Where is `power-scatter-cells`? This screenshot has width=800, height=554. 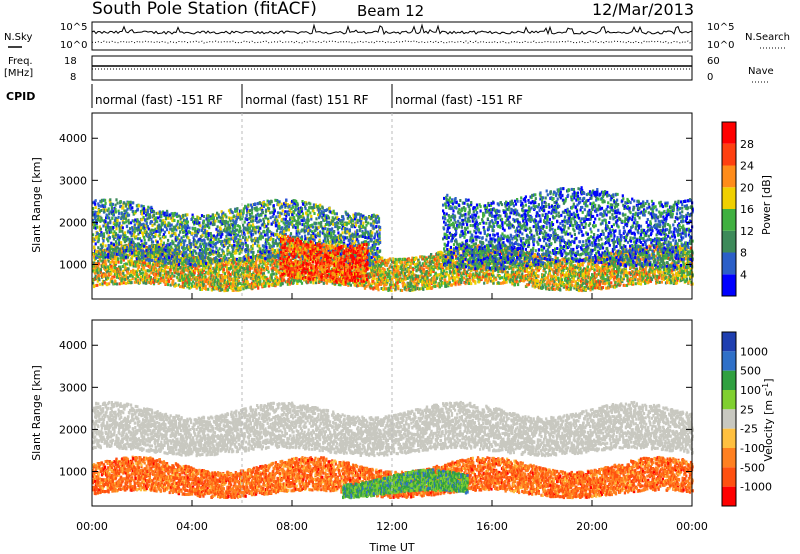
power-scatter-cells is located at coordinates (393, 239).